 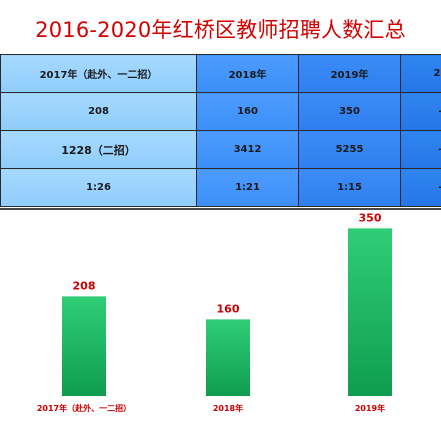 What do you see at coordinates (349, 73) in the screenshot?
I see `table-cell: 2019年` at bounding box center [349, 73].